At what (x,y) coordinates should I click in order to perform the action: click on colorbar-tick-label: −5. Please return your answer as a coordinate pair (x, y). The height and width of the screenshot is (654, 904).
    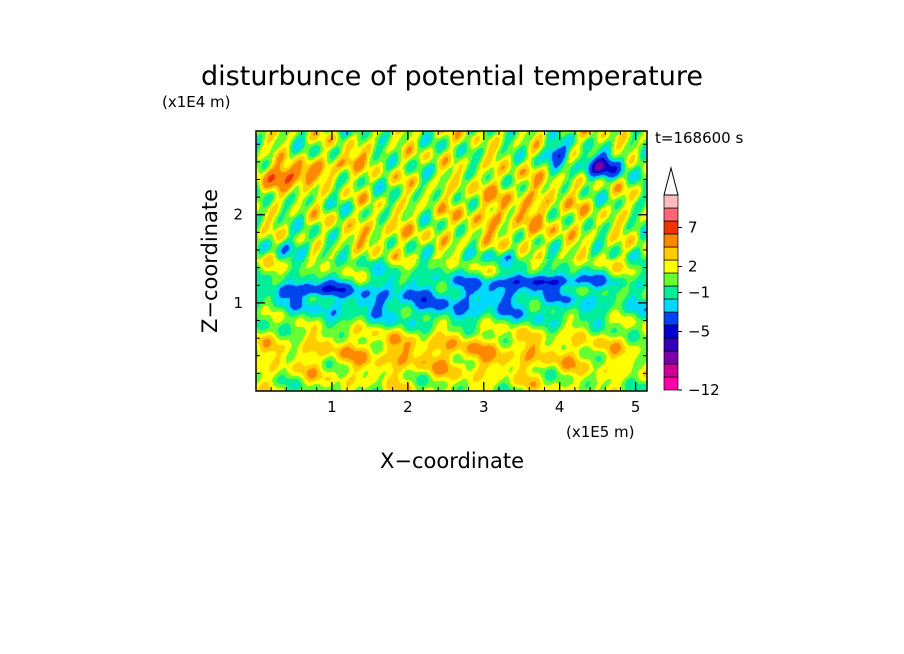
    Looking at the image, I should click on (699, 332).